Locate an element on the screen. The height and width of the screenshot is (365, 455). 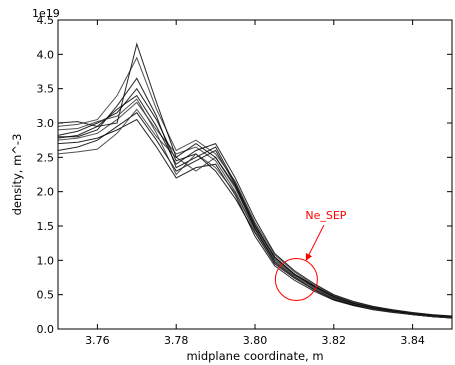
y-tick-label: 0.5 is located at coordinates (46, 295).